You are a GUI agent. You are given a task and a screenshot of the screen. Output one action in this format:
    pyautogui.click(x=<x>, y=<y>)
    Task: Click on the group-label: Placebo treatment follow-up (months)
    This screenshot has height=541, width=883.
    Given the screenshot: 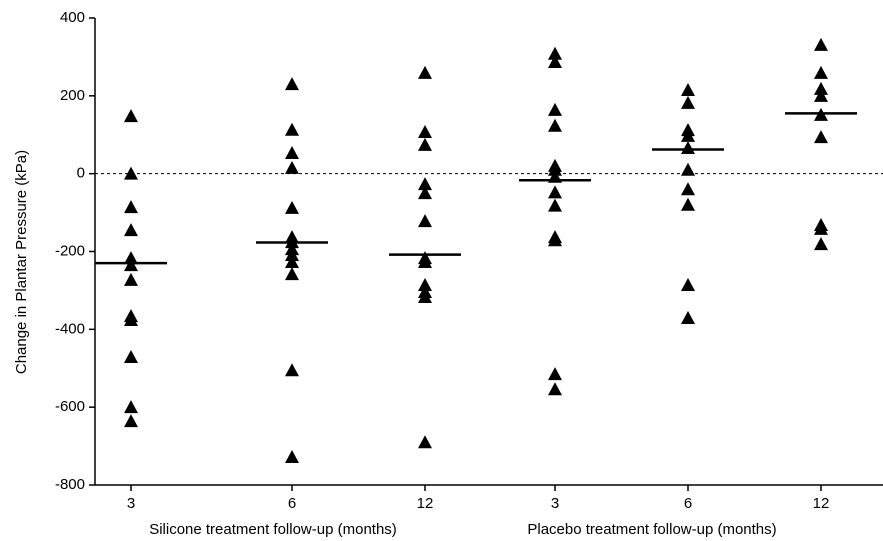 What is the action you would take?
    pyautogui.click(x=651, y=529)
    